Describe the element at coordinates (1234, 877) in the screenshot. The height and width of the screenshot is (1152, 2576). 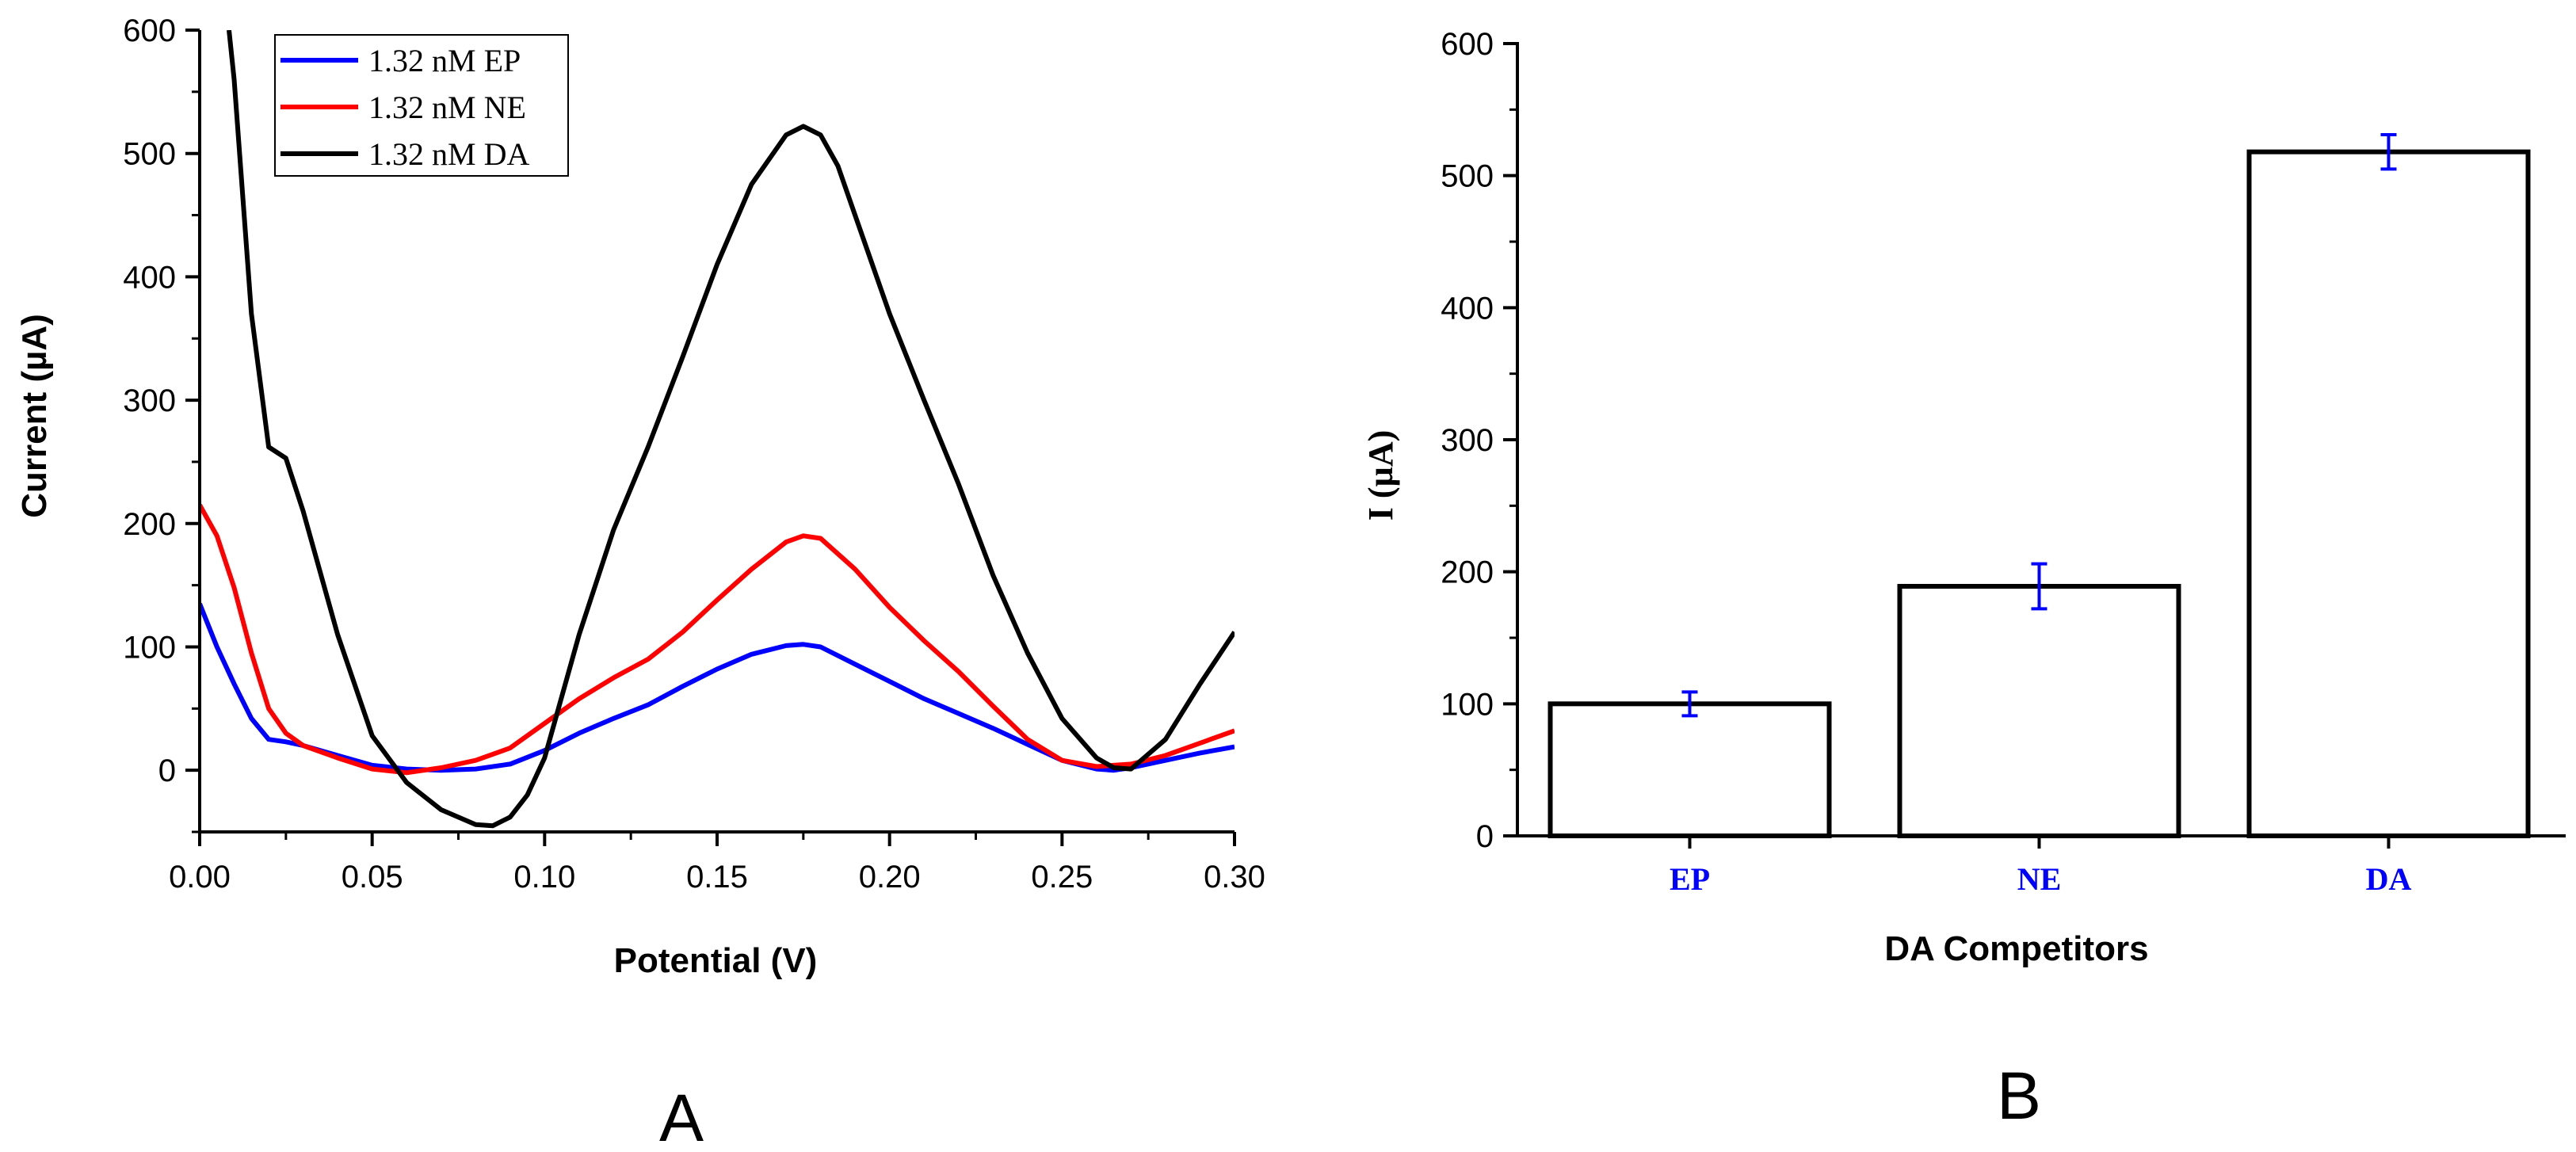
I see `x-tick-label: 0.30` at that location.